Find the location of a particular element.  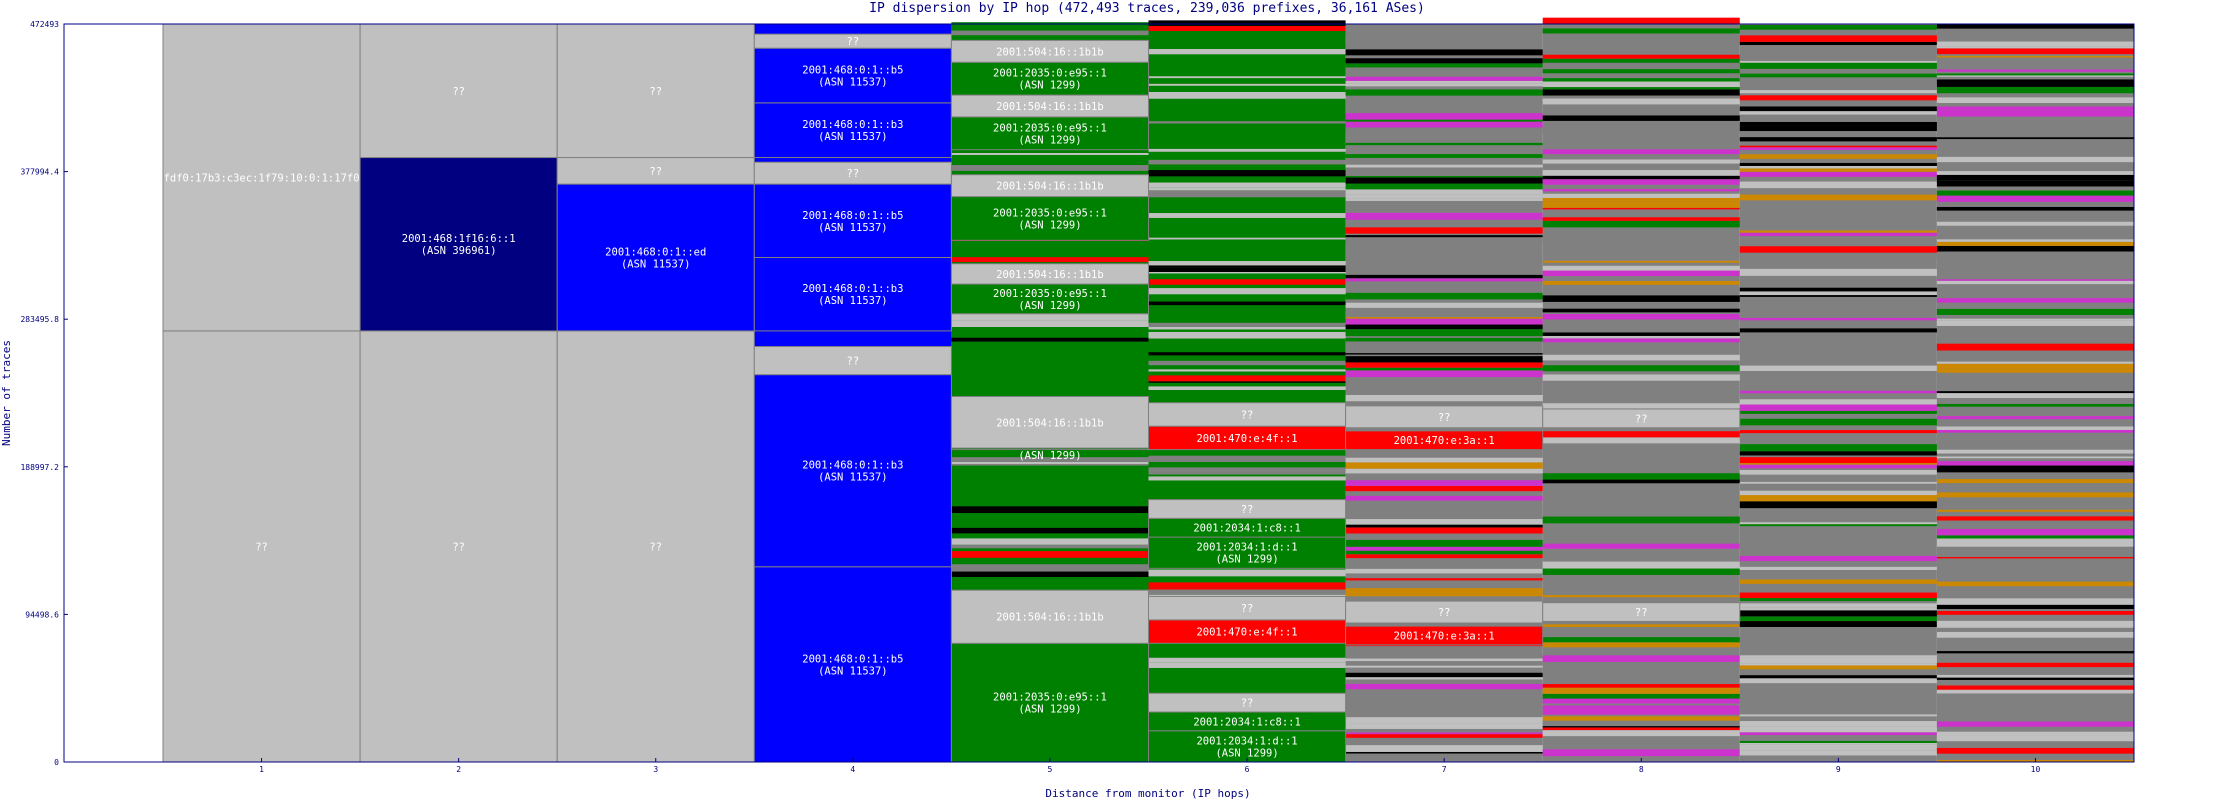

x-tick-label: 5 is located at coordinates (1050, 769).